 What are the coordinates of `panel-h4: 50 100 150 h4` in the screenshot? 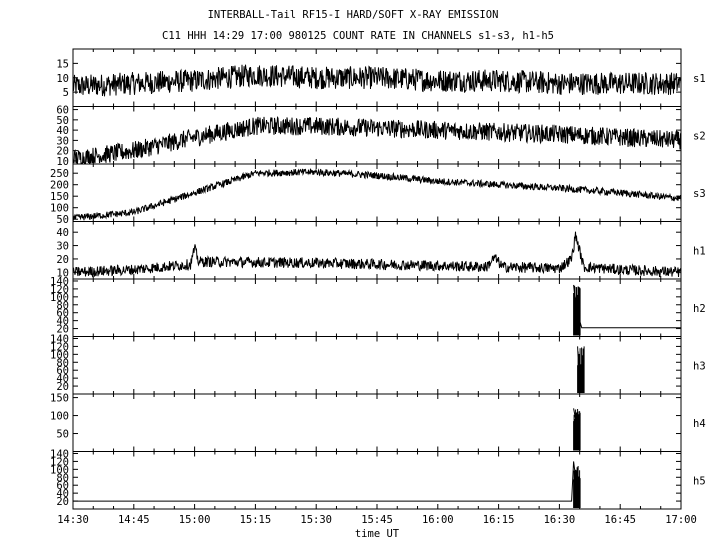 It's located at (378, 422).